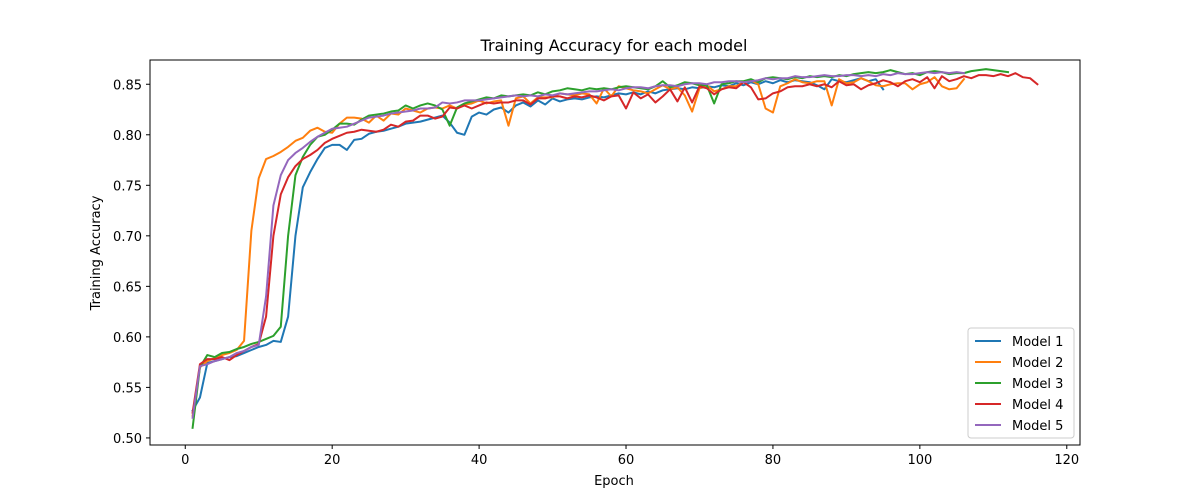 The height and width of the screenshot is (504, 1200). What do you see at coordinates (127, 388) in the screenshot?
I see `y-tick-label: 0.55` at bounding box center [127, 388].